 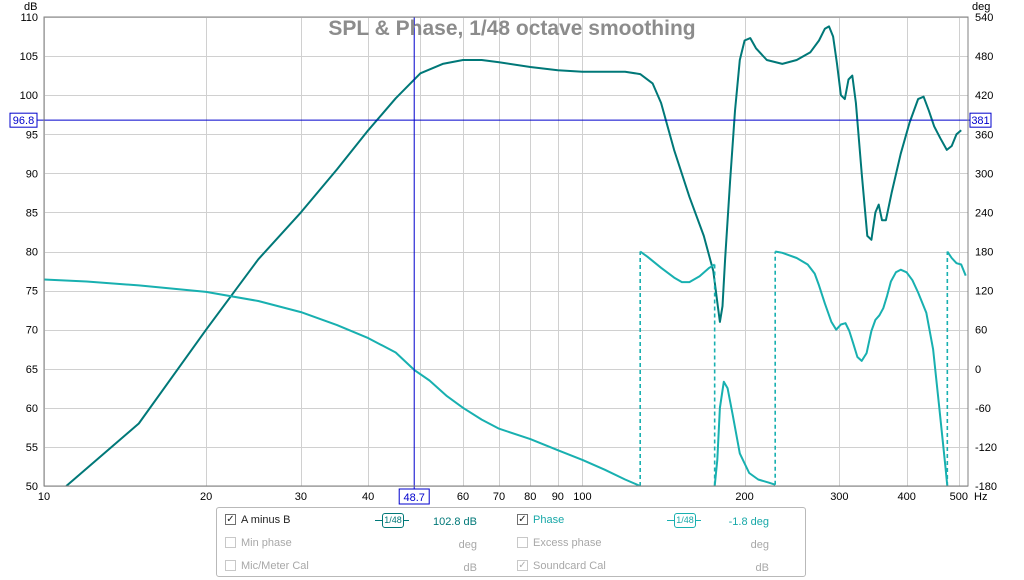 What do you see at coordinates (984, 174) in the screenshot?
I see `y-right-tick-label: 300` at bounding box center [984, 174].